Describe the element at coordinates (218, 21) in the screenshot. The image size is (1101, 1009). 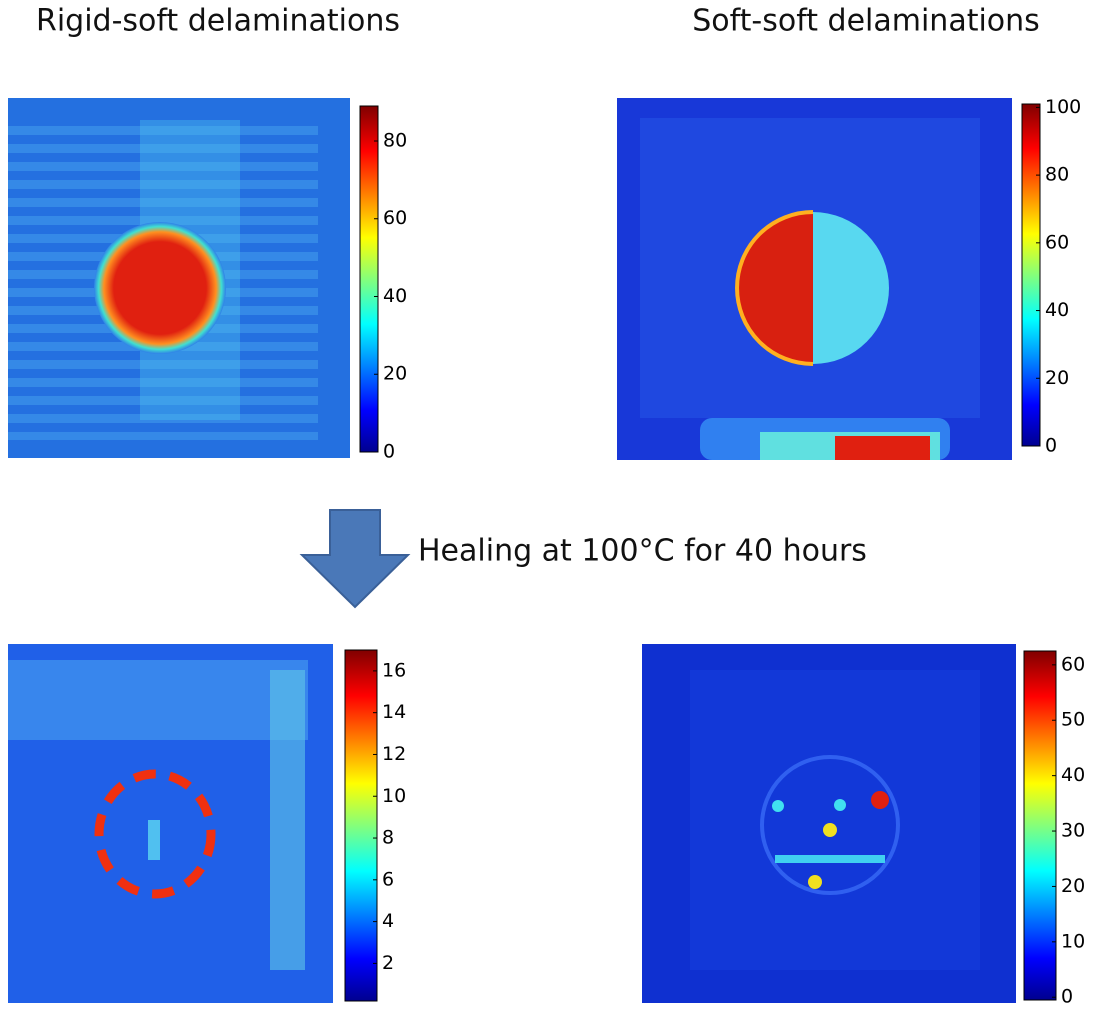
I see `header: Rigid-soft delaminations` at that location.